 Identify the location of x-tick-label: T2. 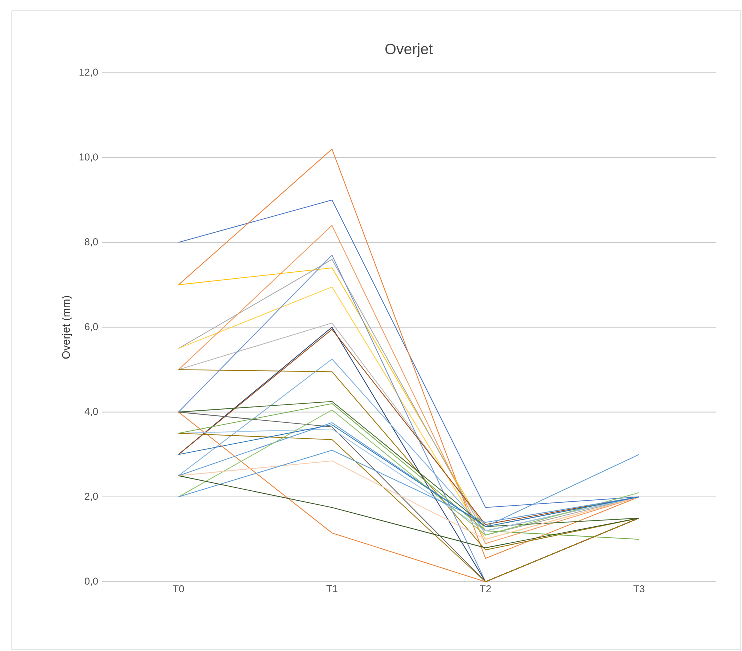
(486, 589).